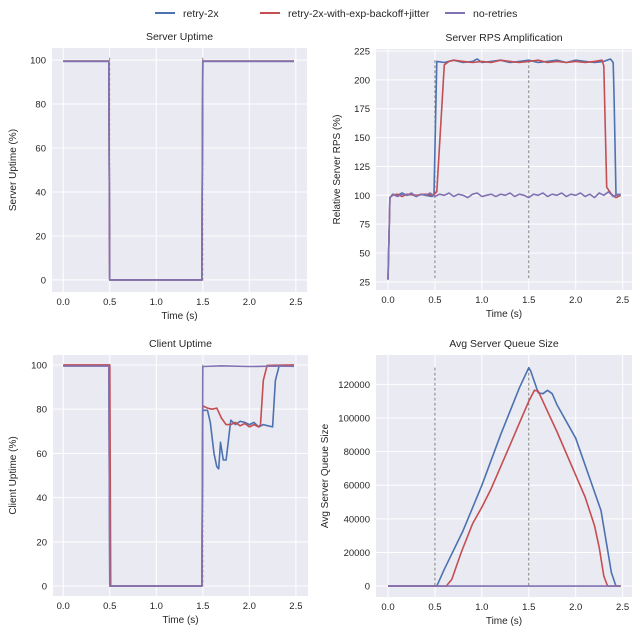  I want to click on y-tick-label: 100000, so click(354, 419).